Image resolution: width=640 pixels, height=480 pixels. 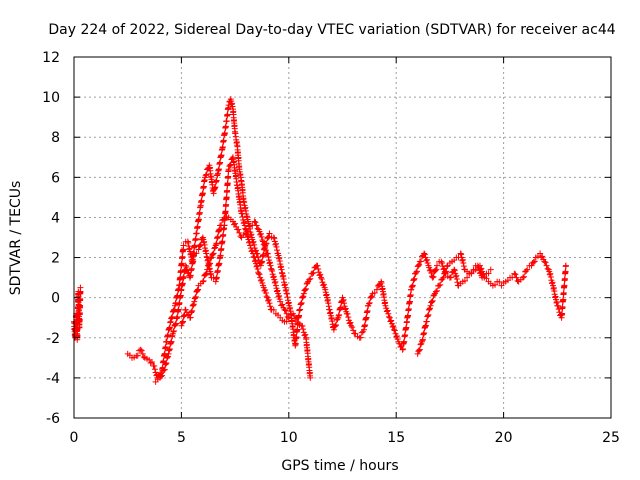 I want to click on x-tick-label: 20, so click(x=504, y=438).